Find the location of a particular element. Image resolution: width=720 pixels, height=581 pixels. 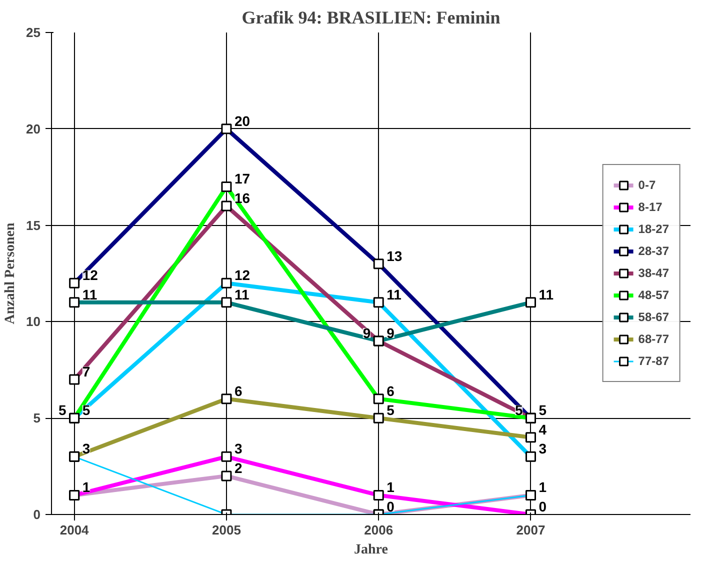

legend-label: 28-37 is located at coordinates (653, 251).